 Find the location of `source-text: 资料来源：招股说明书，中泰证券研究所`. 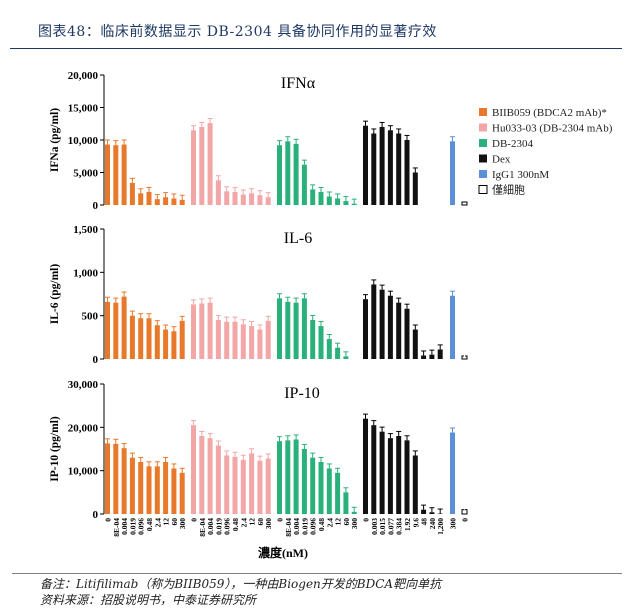

source-text: 资料来源：招股说明书，中泰证券研究所 is located at coordinates (148, 599).